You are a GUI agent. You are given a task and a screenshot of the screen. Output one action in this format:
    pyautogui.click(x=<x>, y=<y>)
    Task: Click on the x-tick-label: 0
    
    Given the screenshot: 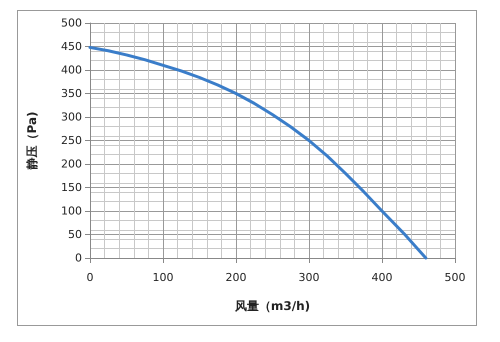 What is the action you would take?
    pyautogui.click(x=90, y=277)
    